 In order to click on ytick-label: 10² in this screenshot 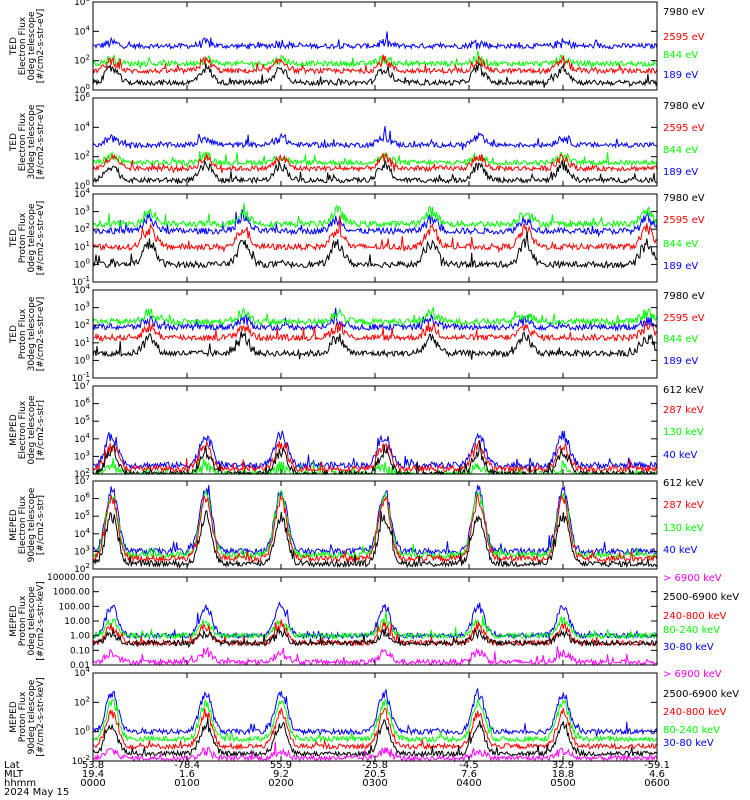, I will do `click(82, 228)`.